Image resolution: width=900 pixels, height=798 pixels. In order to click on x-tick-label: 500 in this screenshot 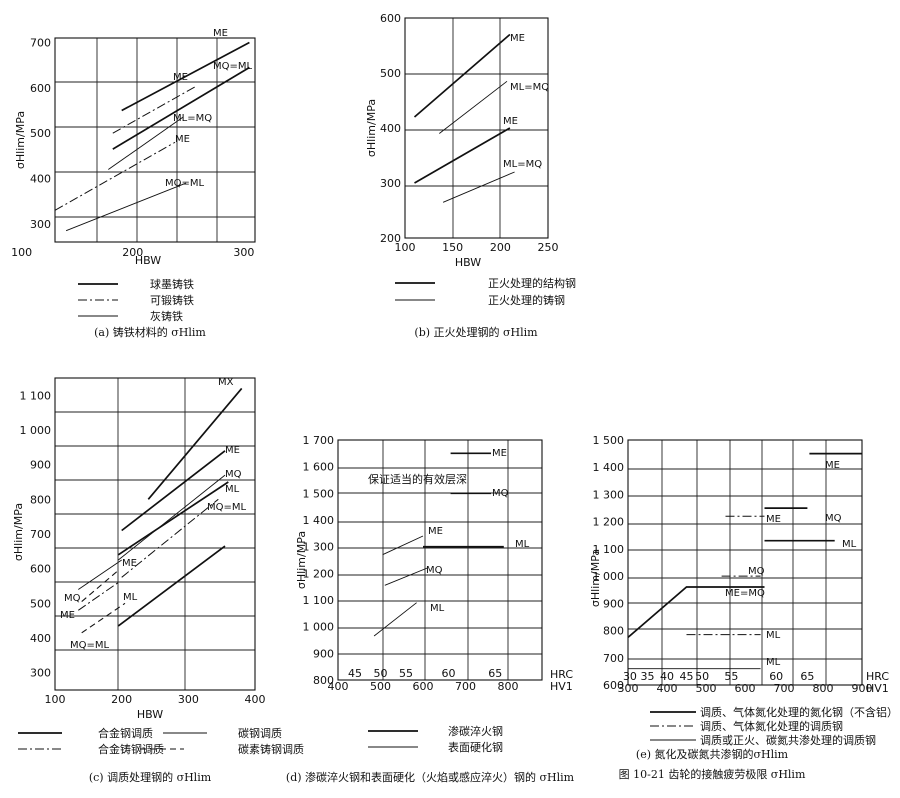, I will do `click(380, 686)`.